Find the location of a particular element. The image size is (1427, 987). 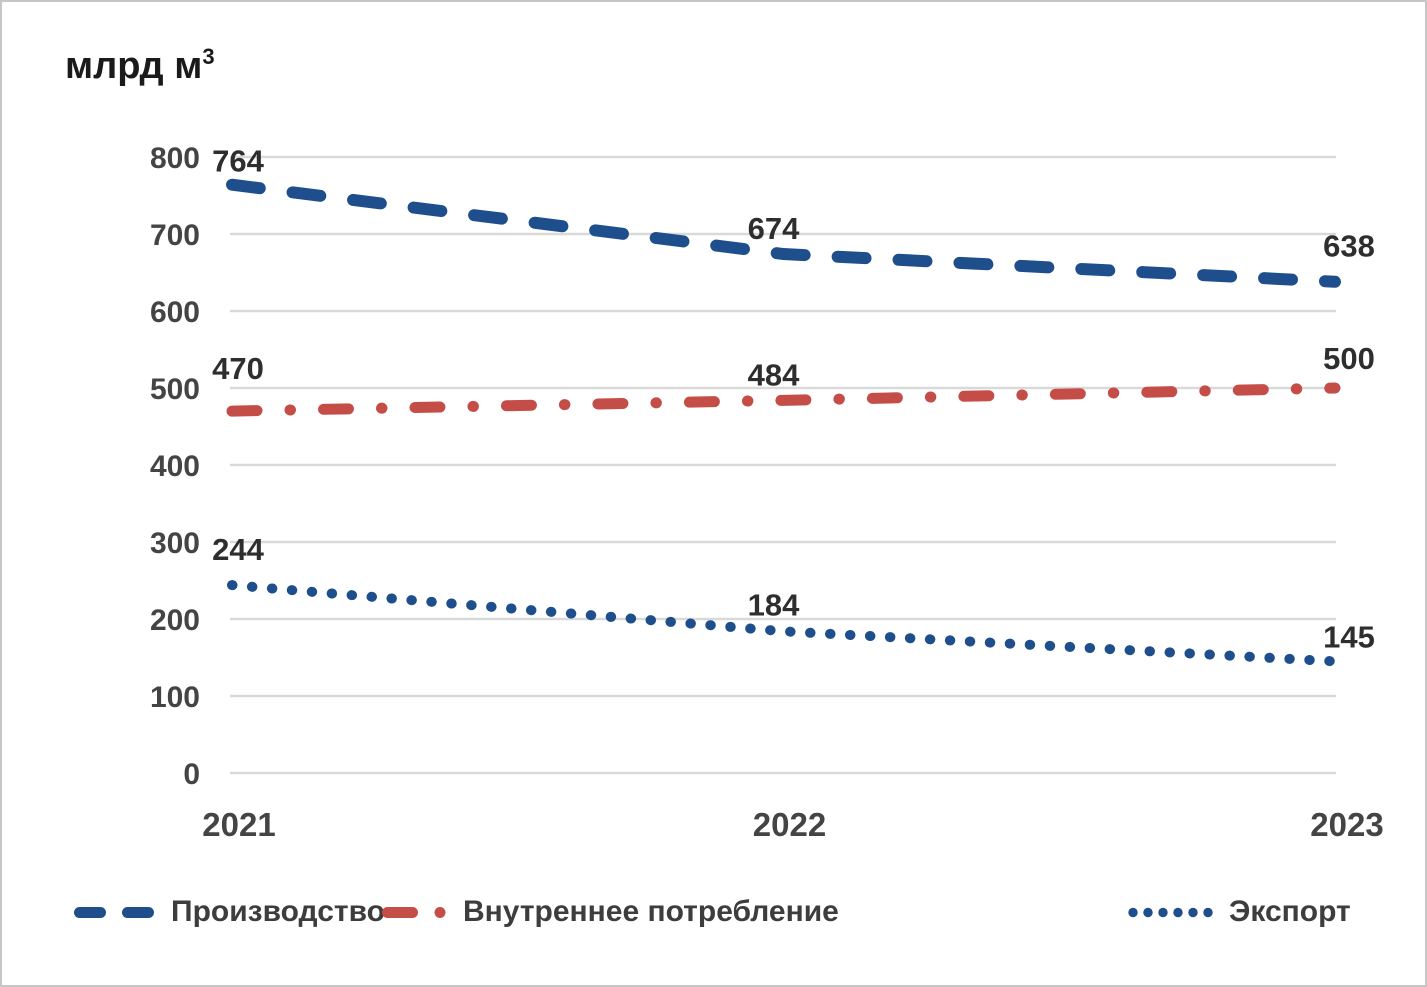

data-label-series1-2021: 470 is located at coordinates (238, 368).